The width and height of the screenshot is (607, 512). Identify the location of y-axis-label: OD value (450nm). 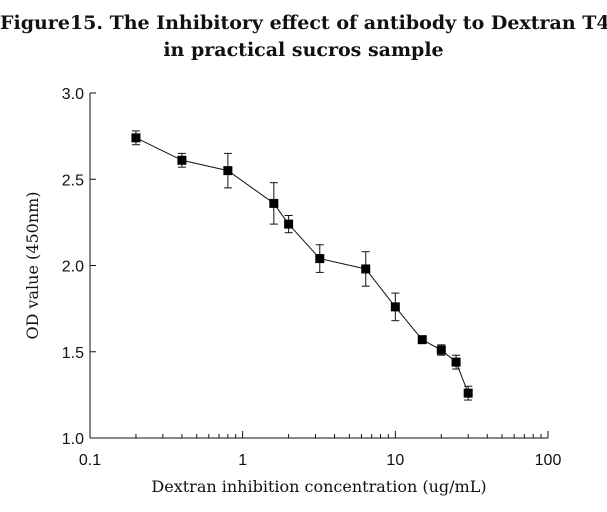
(32, 265).